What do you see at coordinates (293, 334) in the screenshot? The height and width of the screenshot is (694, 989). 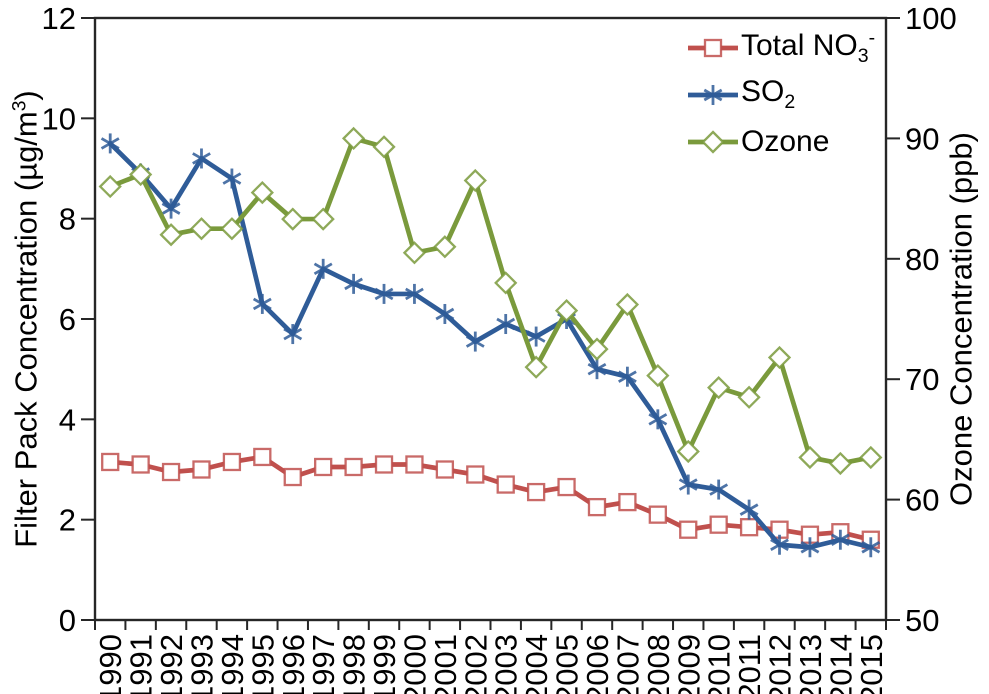 I see `so2-marker-1996` at bounding box center [293, 334].